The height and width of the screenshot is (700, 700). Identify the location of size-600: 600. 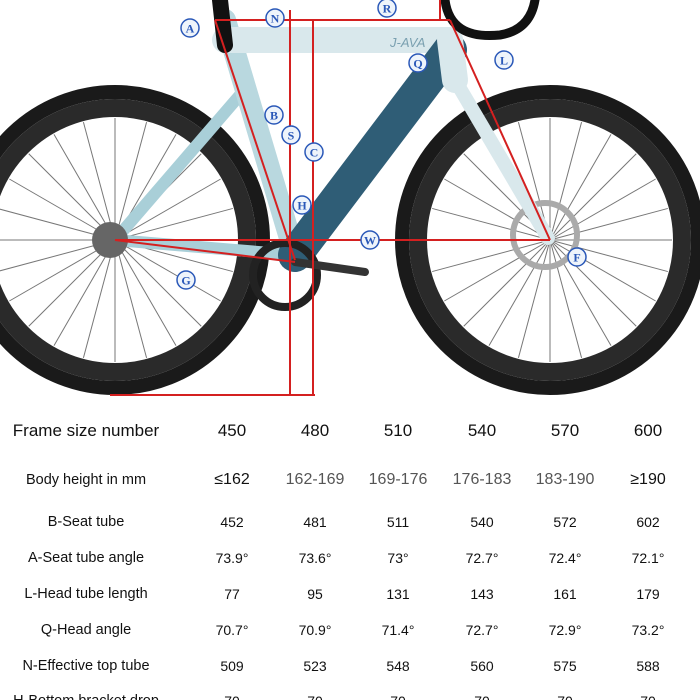
(648, 430).